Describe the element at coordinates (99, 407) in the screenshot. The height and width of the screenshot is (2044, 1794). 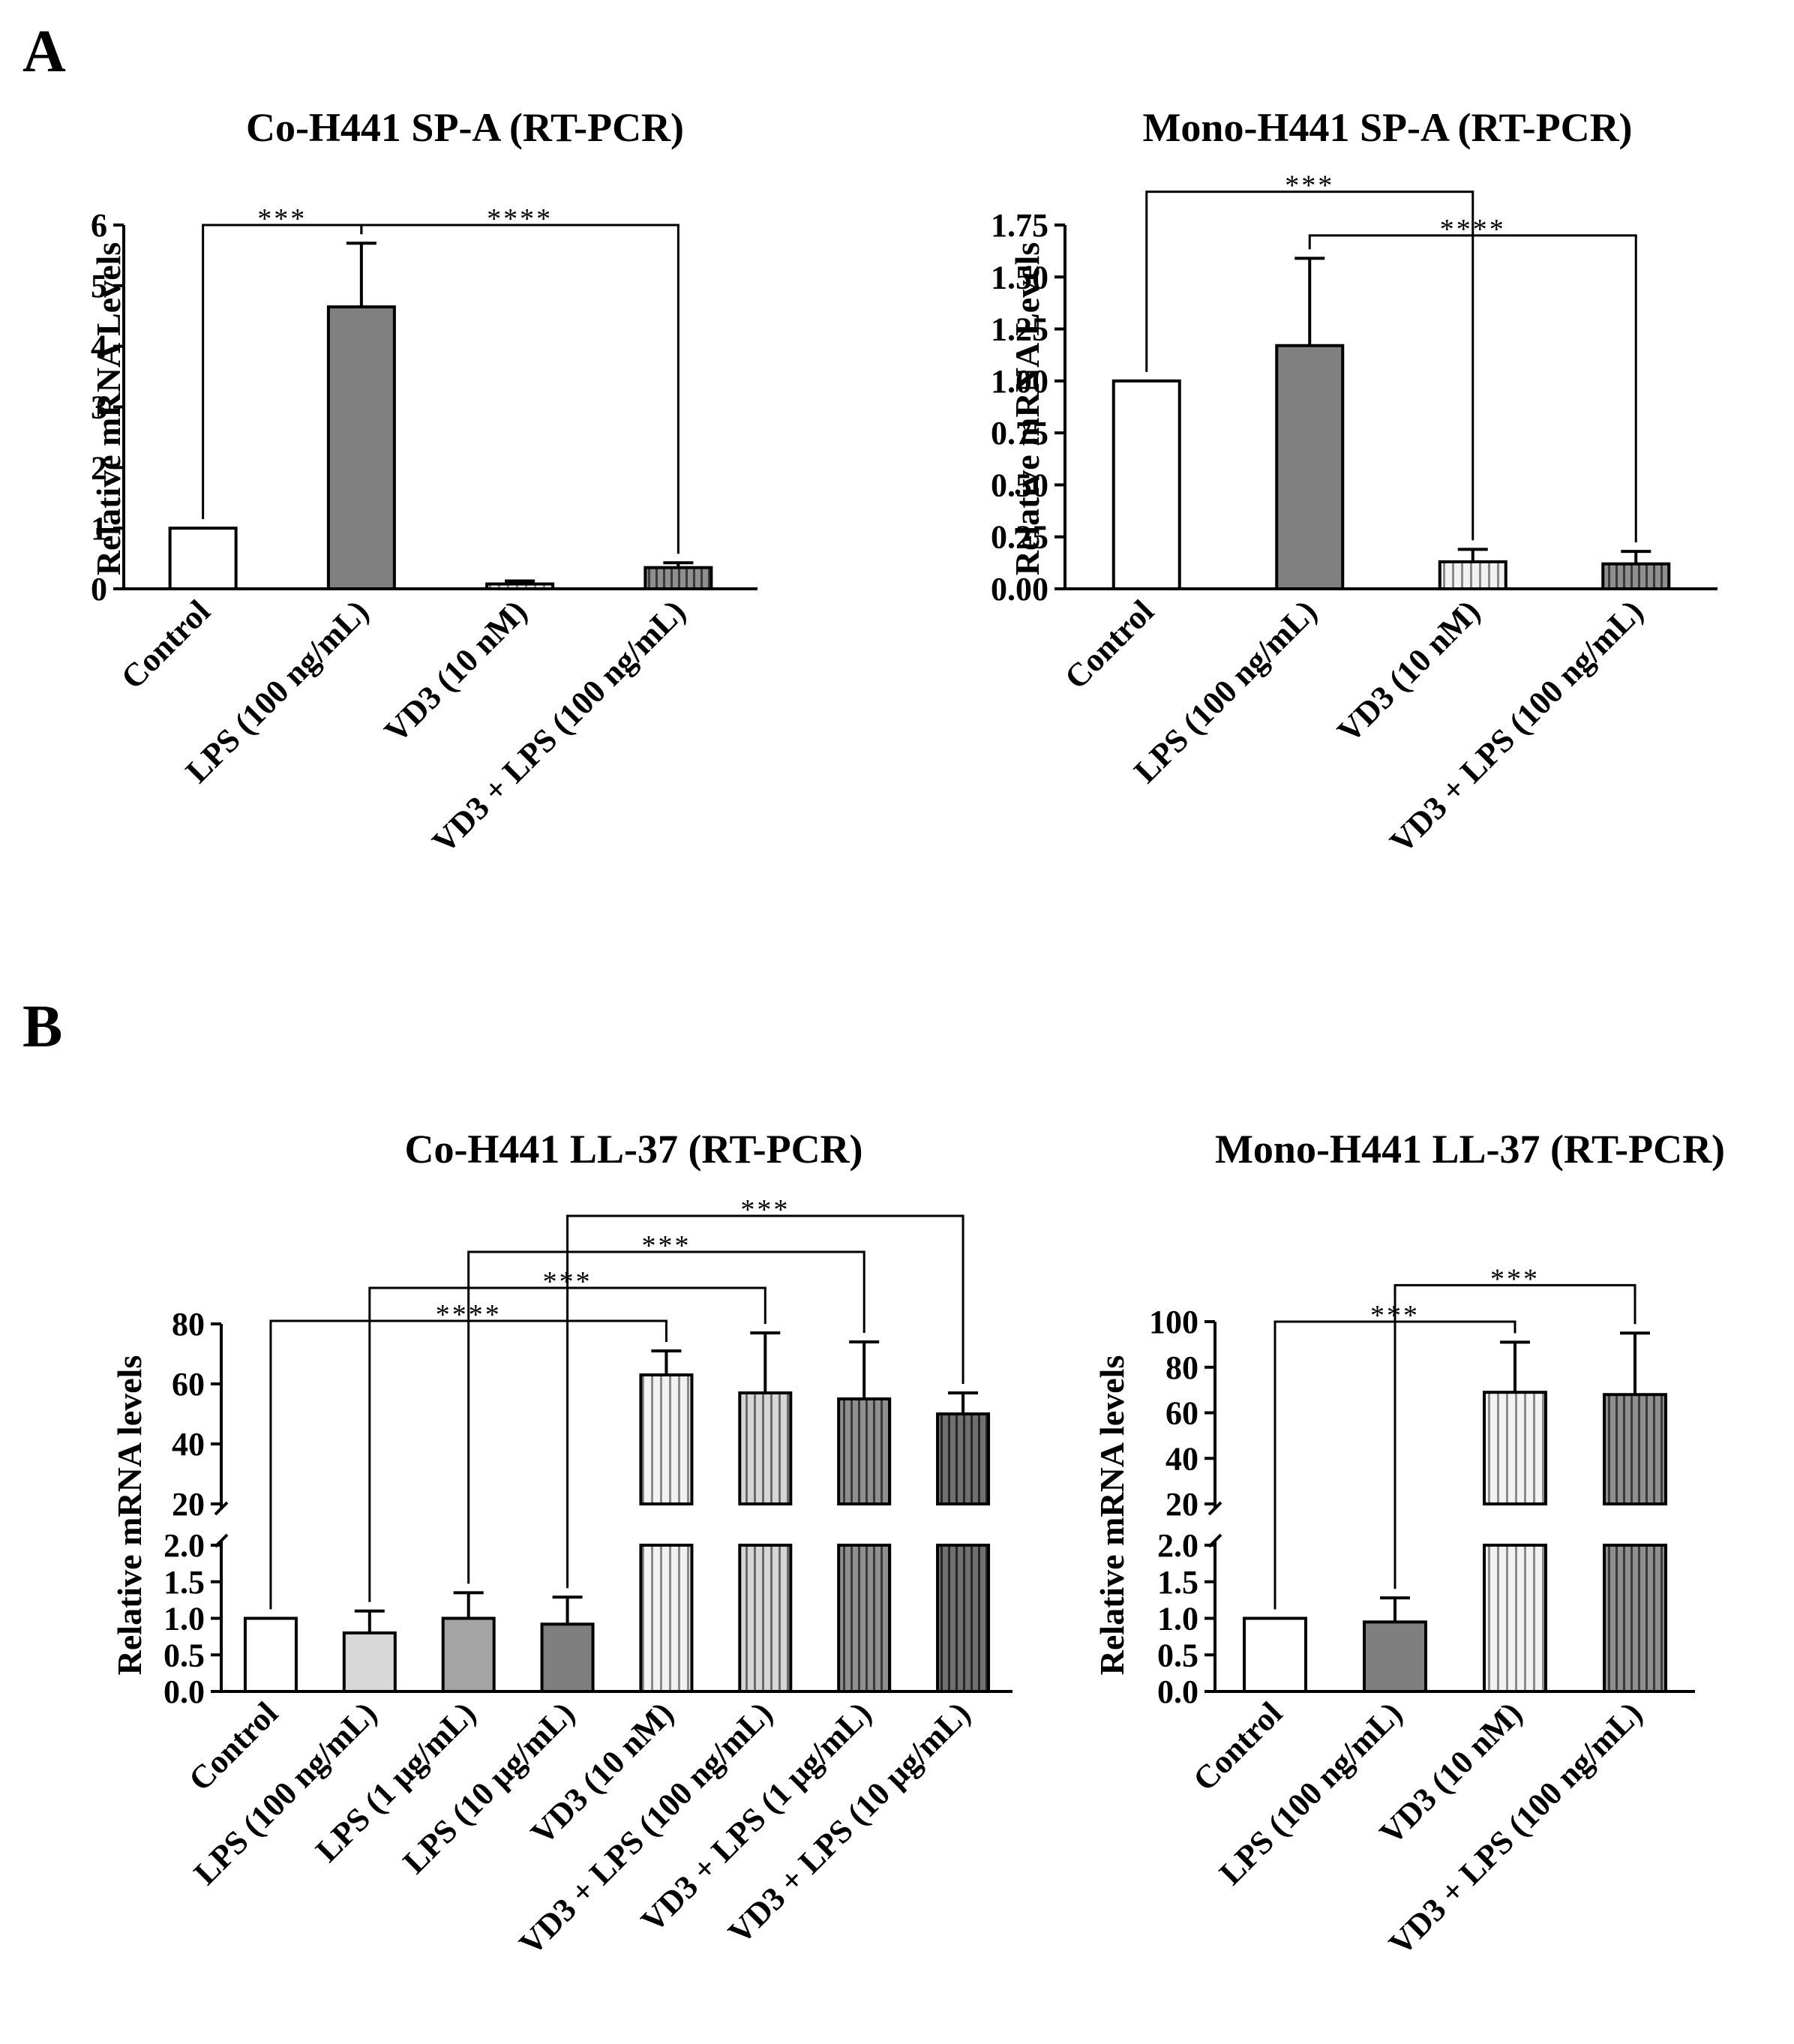
I see `y-tick-label: 3` at that location.